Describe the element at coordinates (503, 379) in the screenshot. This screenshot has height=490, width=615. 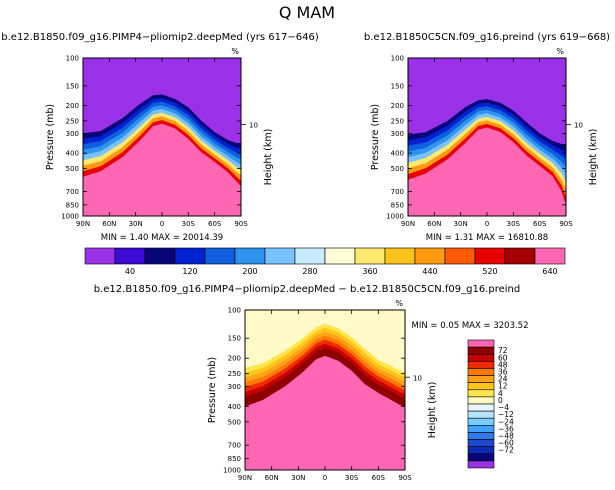
I see `colorbar-label: 24` at that location.